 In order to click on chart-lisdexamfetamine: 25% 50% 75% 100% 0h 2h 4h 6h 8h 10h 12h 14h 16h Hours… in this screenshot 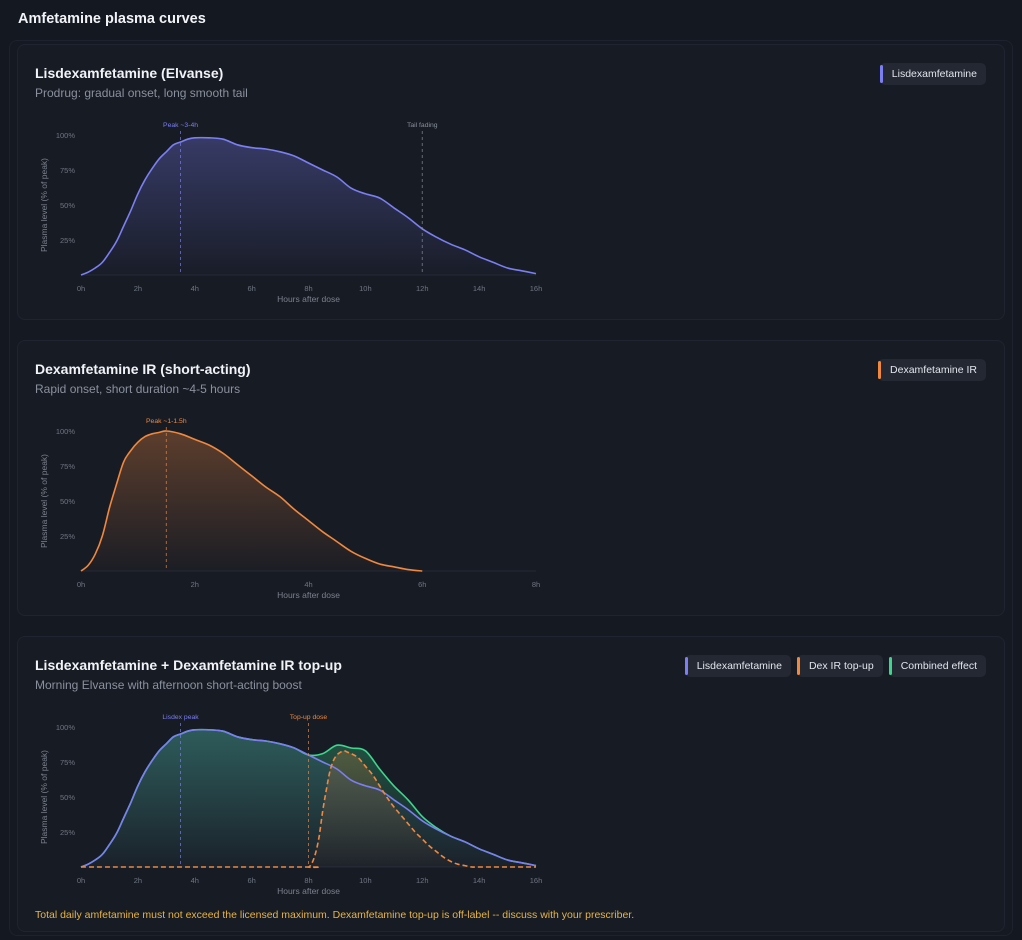, I will do `click(291, 213)`.